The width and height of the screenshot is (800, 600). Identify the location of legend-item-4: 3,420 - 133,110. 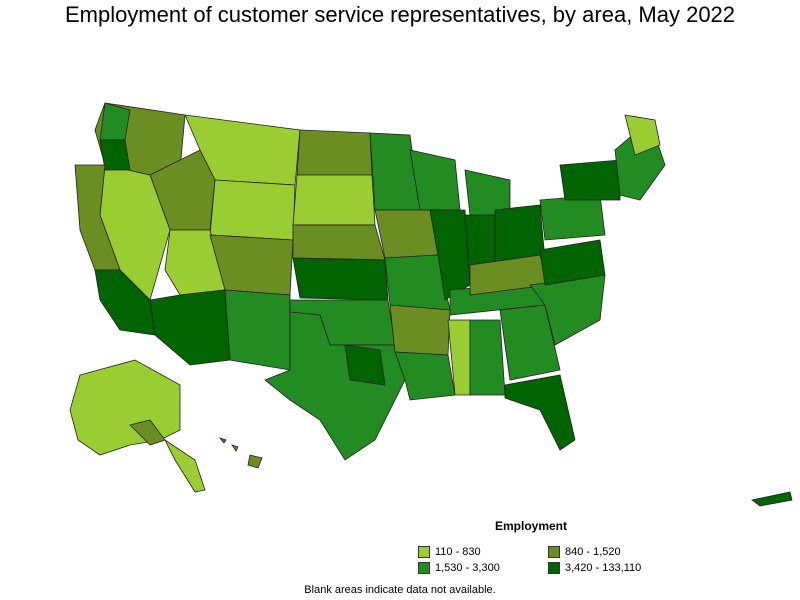
(594, 568).